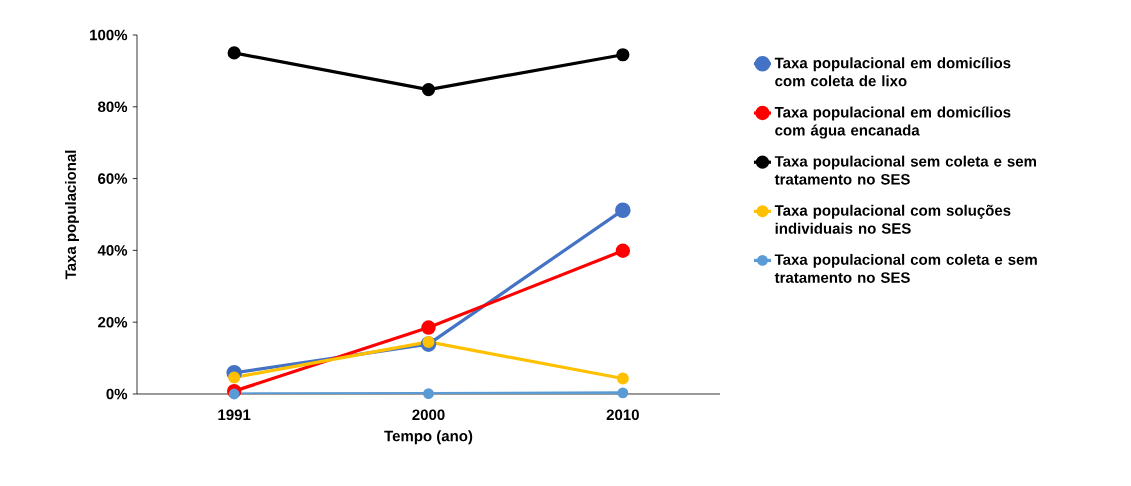 This screenshot has width=1131, height=486. I want to click on x-tick-label: 2010, so click(622, 415).